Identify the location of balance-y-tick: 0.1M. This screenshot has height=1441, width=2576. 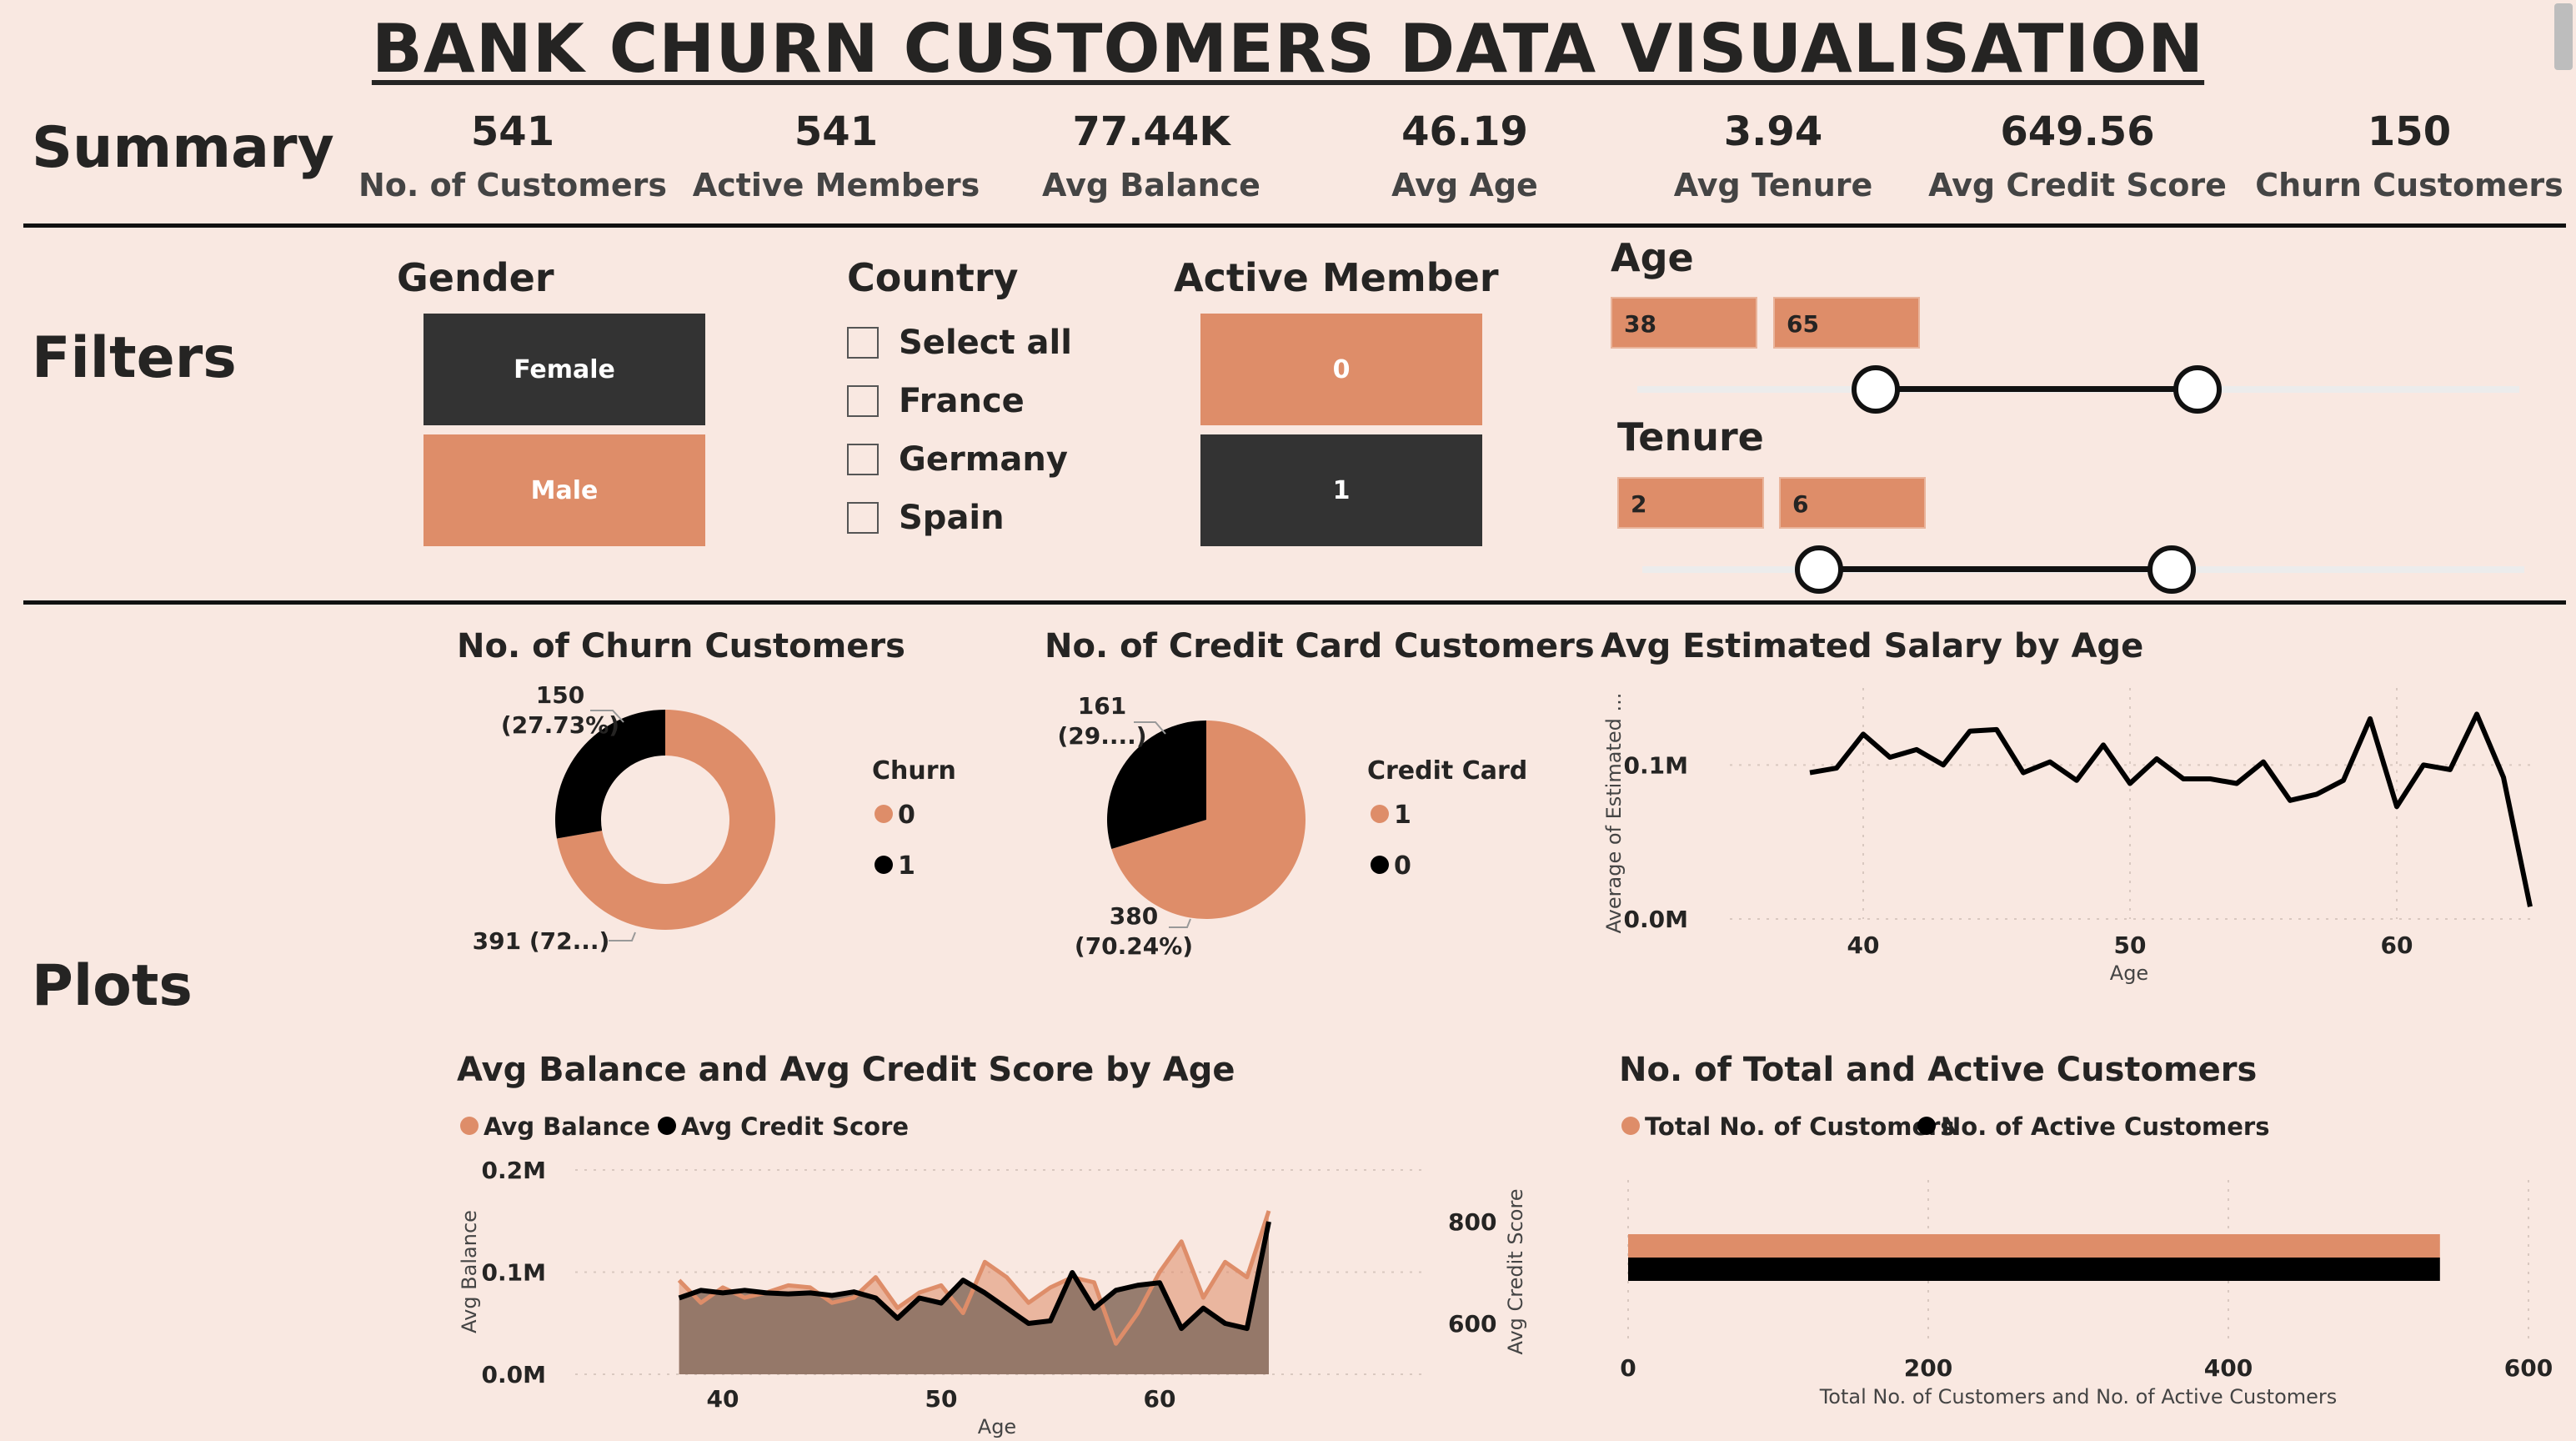
(514, 1273).